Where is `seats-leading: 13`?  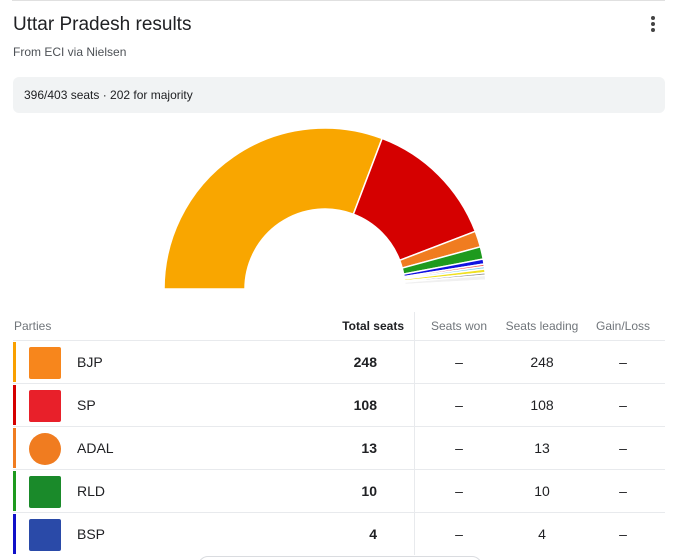 seats-leading: 13 is located at coordinates (542, 448).